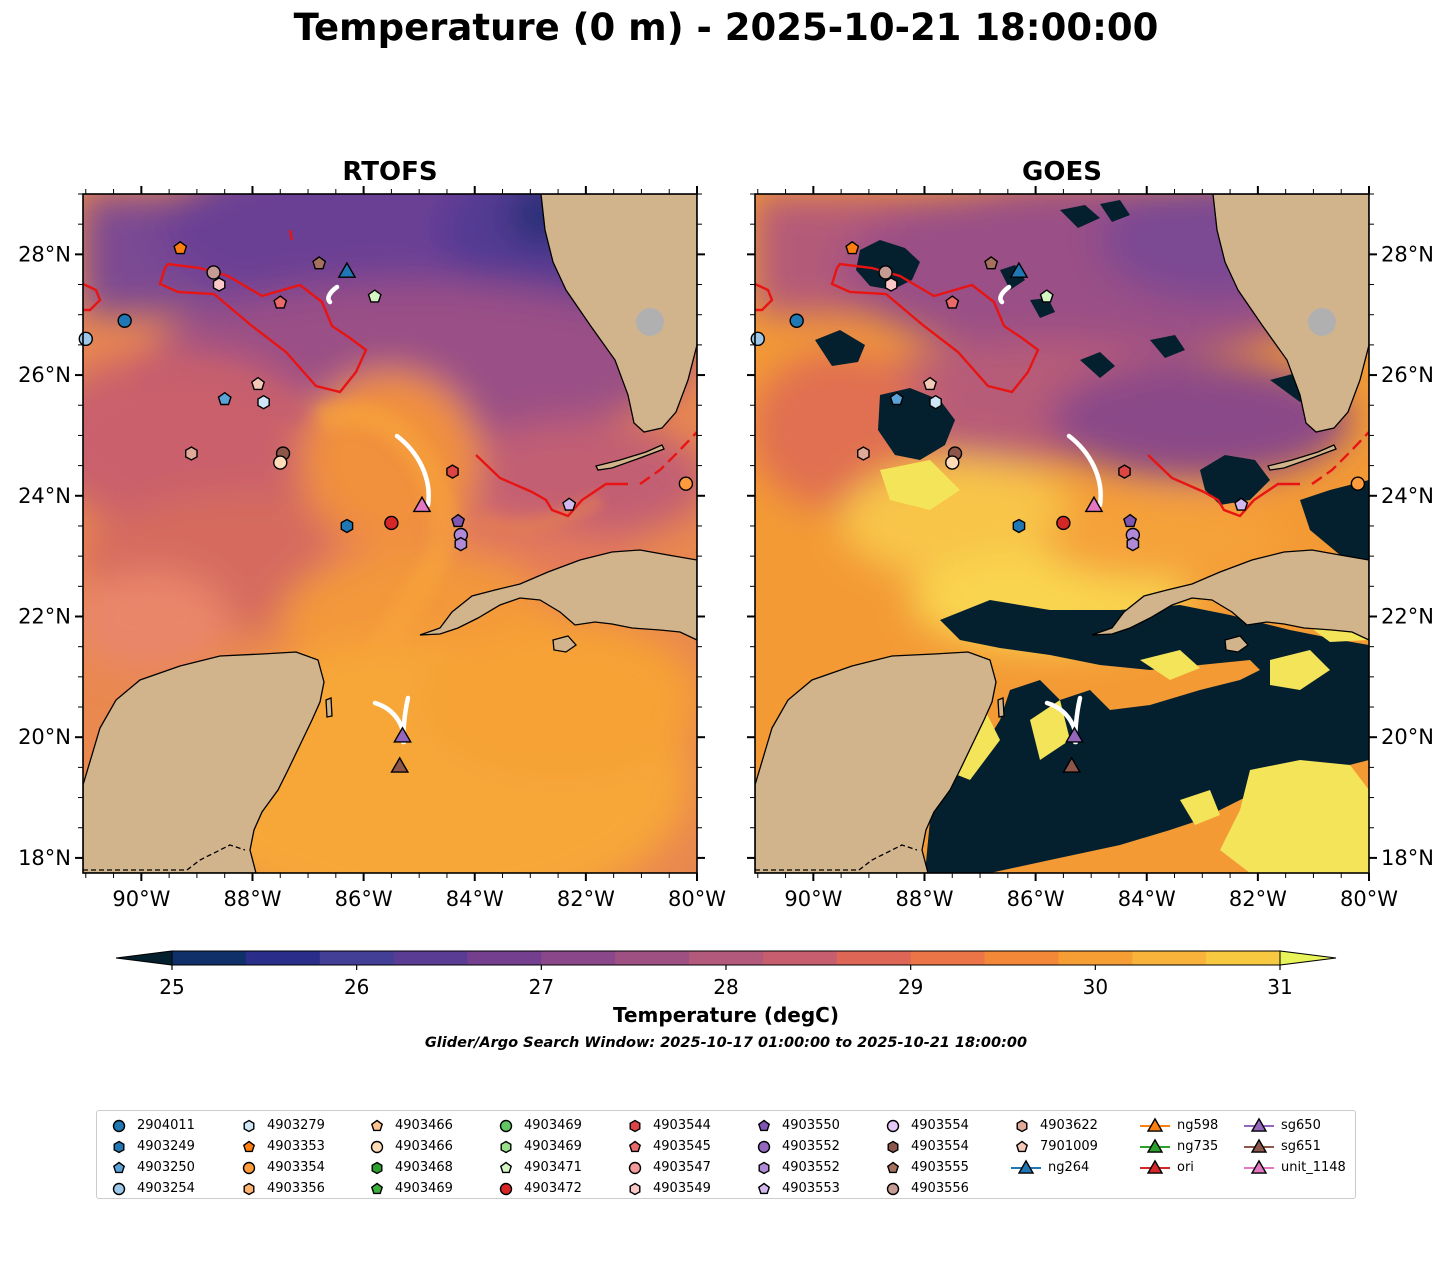 Image resolution: width=1452 pixels, height=1264 pixels. I want to click on legend-label: 4903466, so click(424, 1146).